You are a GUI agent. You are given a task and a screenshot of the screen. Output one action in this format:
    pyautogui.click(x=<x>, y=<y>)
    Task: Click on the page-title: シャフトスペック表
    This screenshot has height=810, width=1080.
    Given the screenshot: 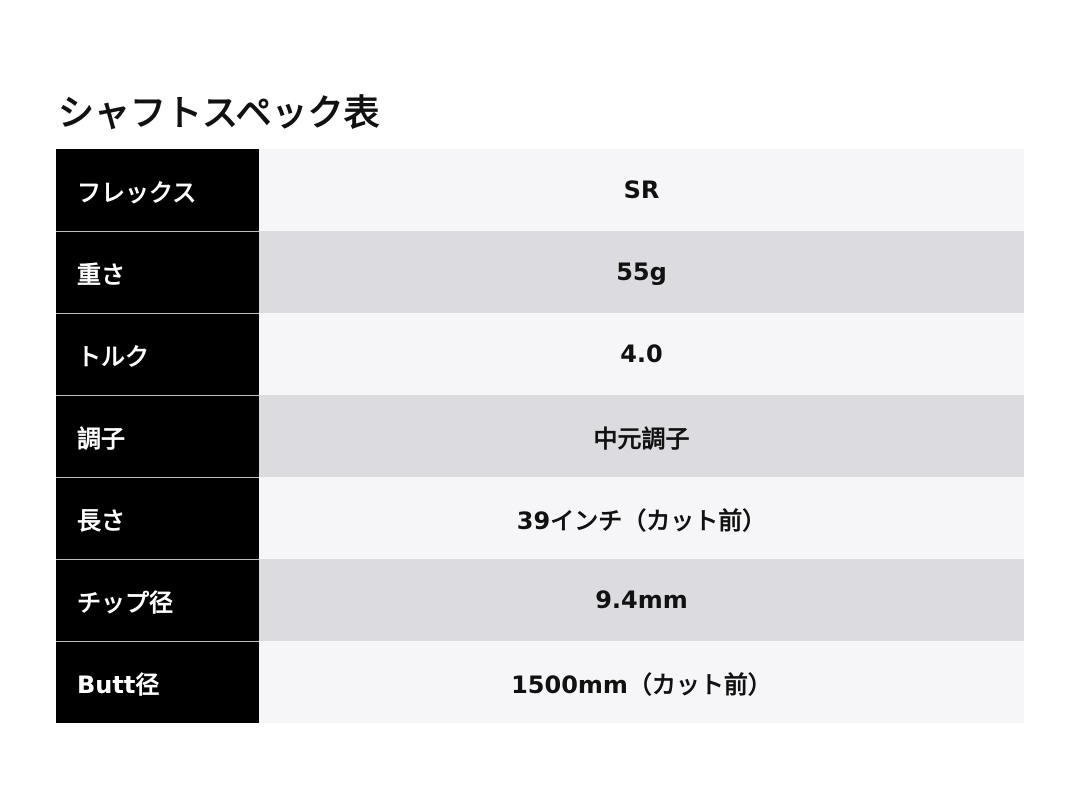 What is the action you would take?
    pyautogui.click(x=219, y=113)
    